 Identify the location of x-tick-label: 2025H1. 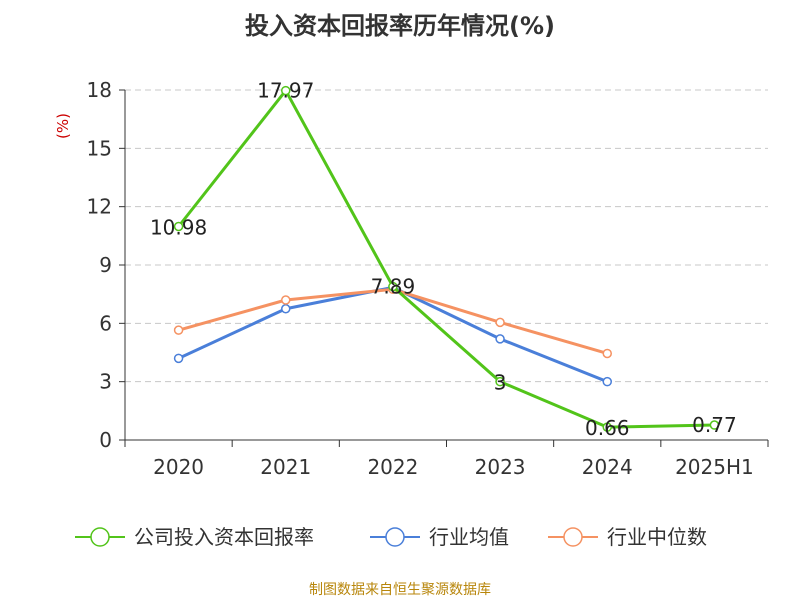
(714, 467).